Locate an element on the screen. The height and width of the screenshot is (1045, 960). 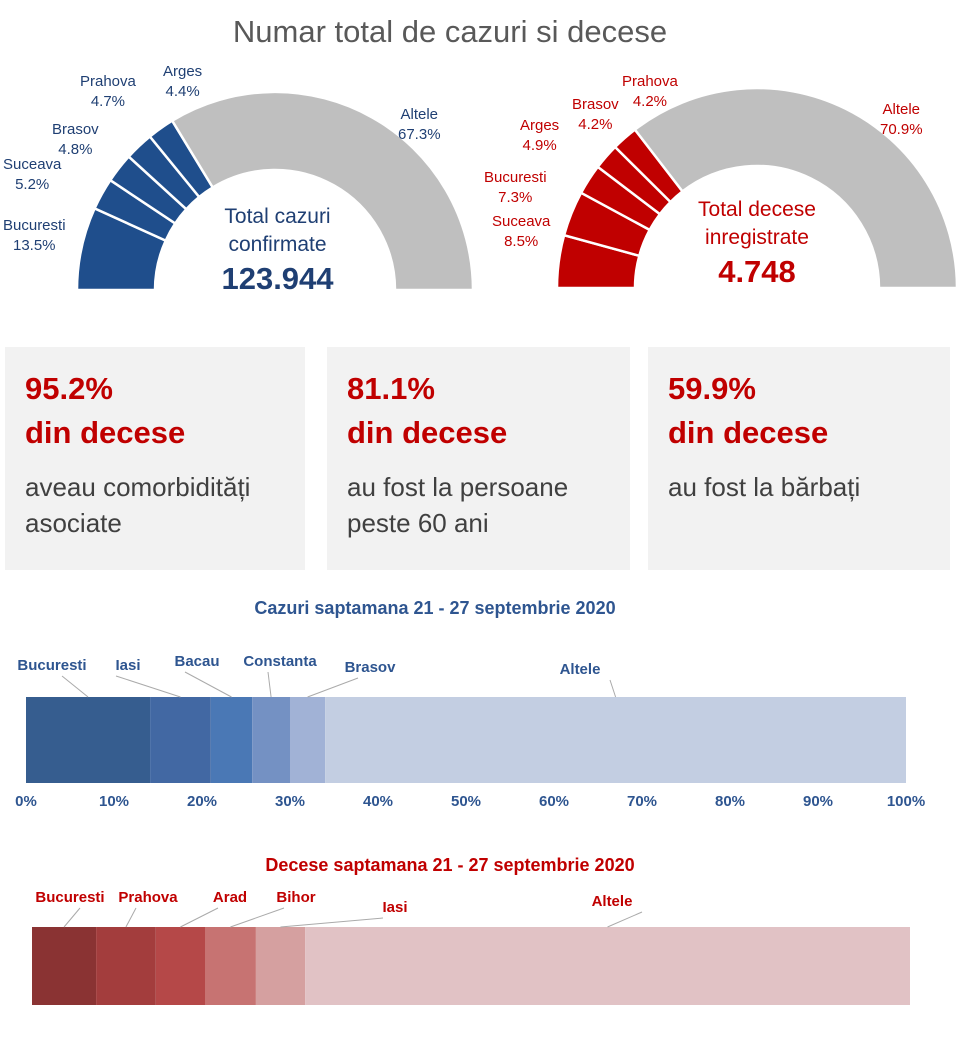
stat-percent: 59.9% is located at coordinates (712, 388).